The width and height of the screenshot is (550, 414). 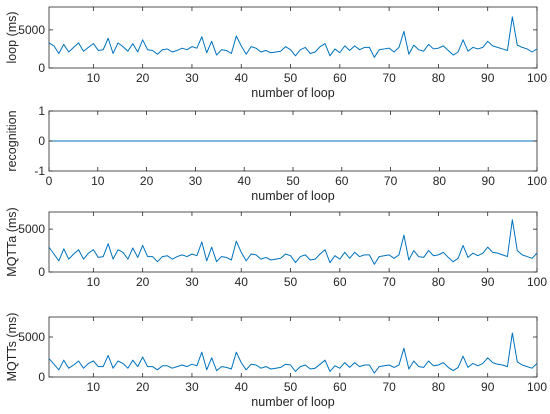 I want to click on y-axis-label: recognition, so click(x=12, y=140).